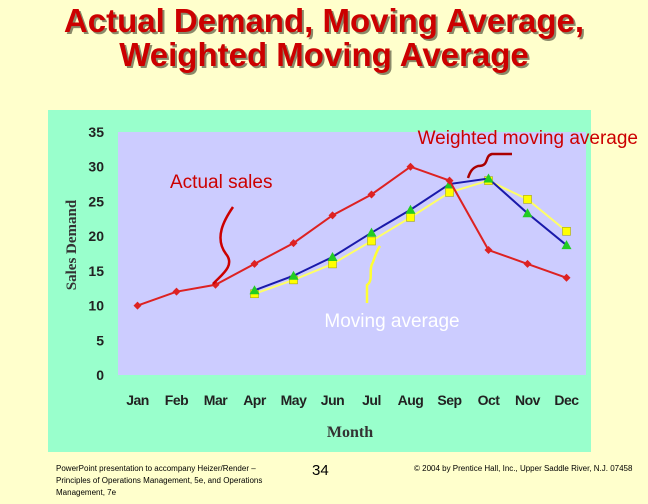  What do you see at coordinates (324, 20) in the screenshot?
I see `title-line-1: Actual Demand, Moving Average,` at bounding box center [324, 20].